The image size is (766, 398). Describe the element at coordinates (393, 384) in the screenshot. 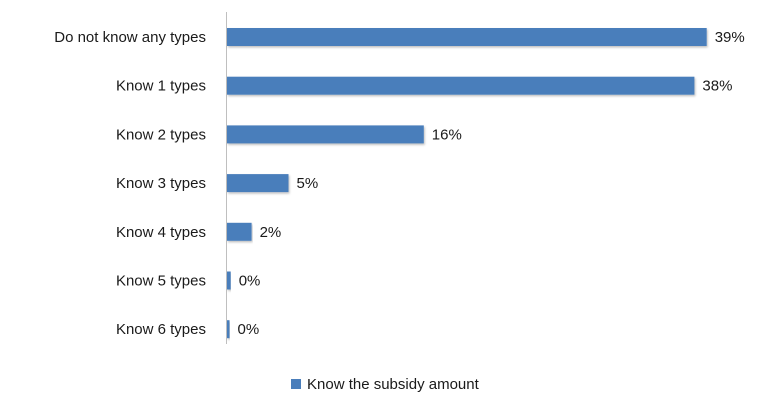

I see `legend-label: Know the subsidy amount` at that location.